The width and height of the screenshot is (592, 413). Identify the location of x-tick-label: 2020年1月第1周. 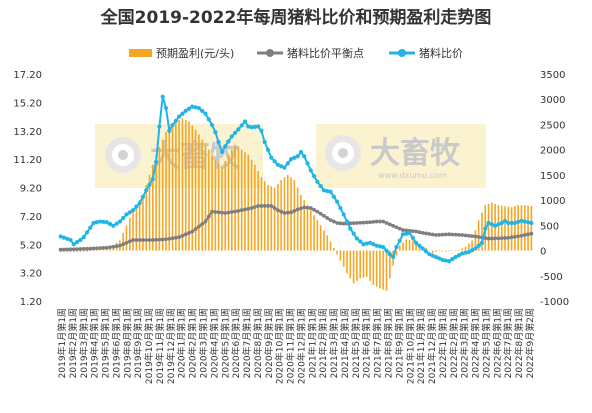
(182, 343).